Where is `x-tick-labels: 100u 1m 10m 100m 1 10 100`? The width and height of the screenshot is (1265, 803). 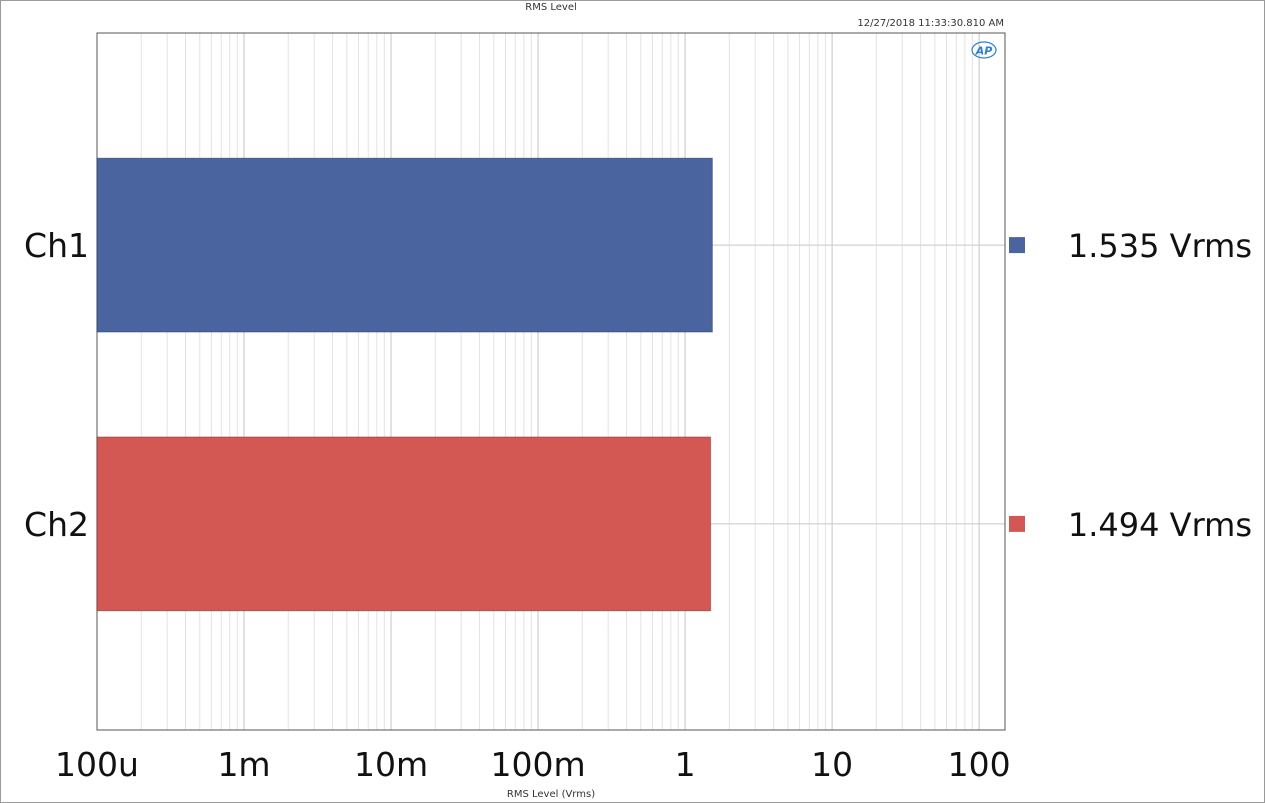 x-tick-labels: 100u 1m 10m 100m 1 10 100 is located at coordinates (533, 764).